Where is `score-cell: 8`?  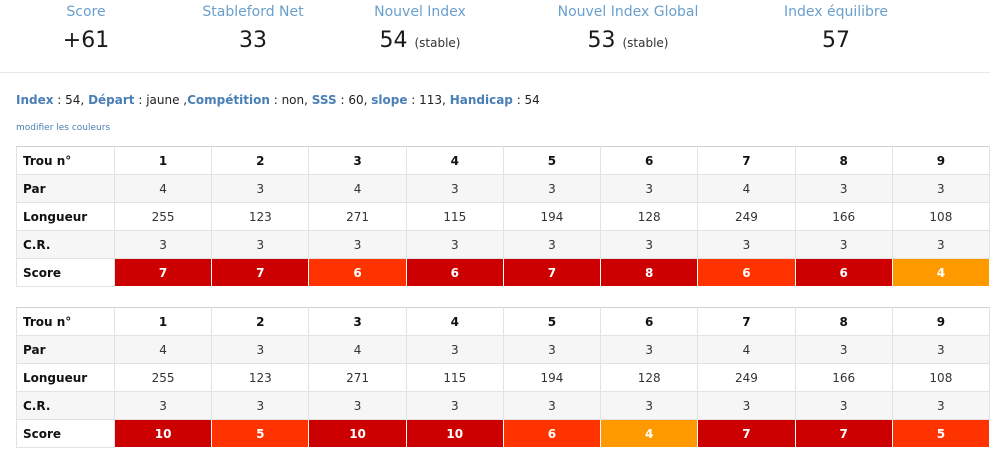 score-cell: 8 is located at coordinates (649, 272).